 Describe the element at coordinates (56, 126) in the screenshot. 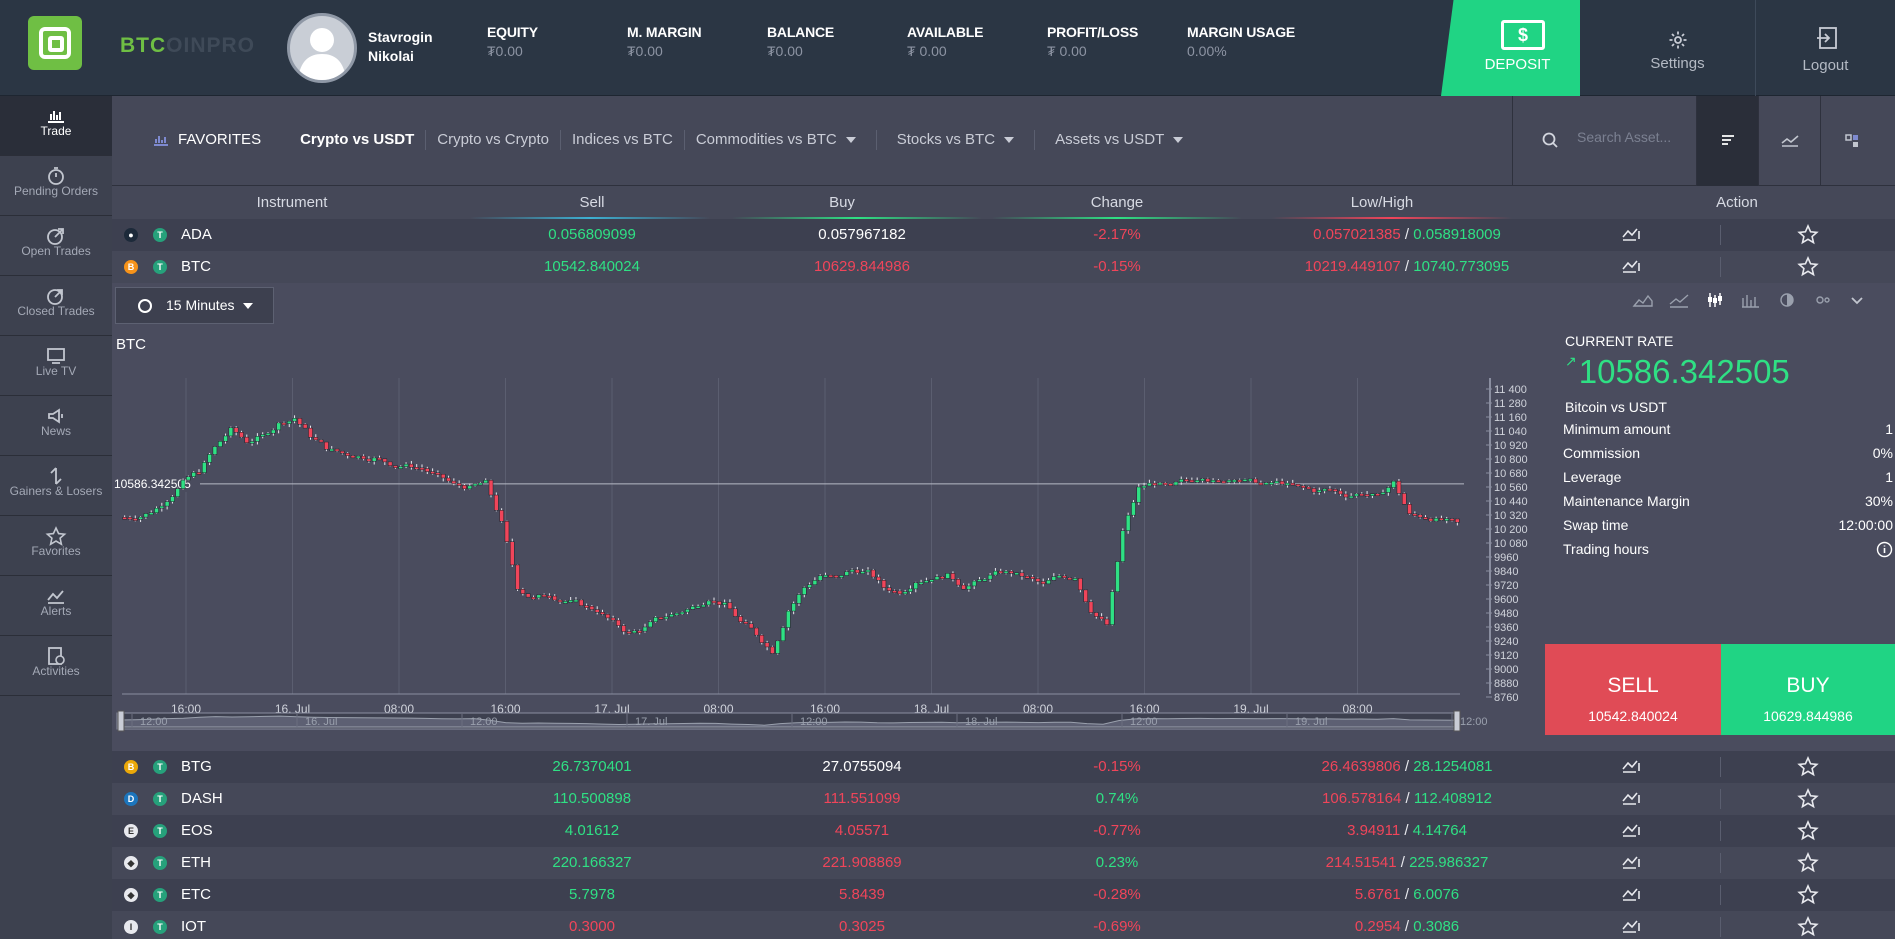

I see `sidebar-item-trade: Trade` at that location.